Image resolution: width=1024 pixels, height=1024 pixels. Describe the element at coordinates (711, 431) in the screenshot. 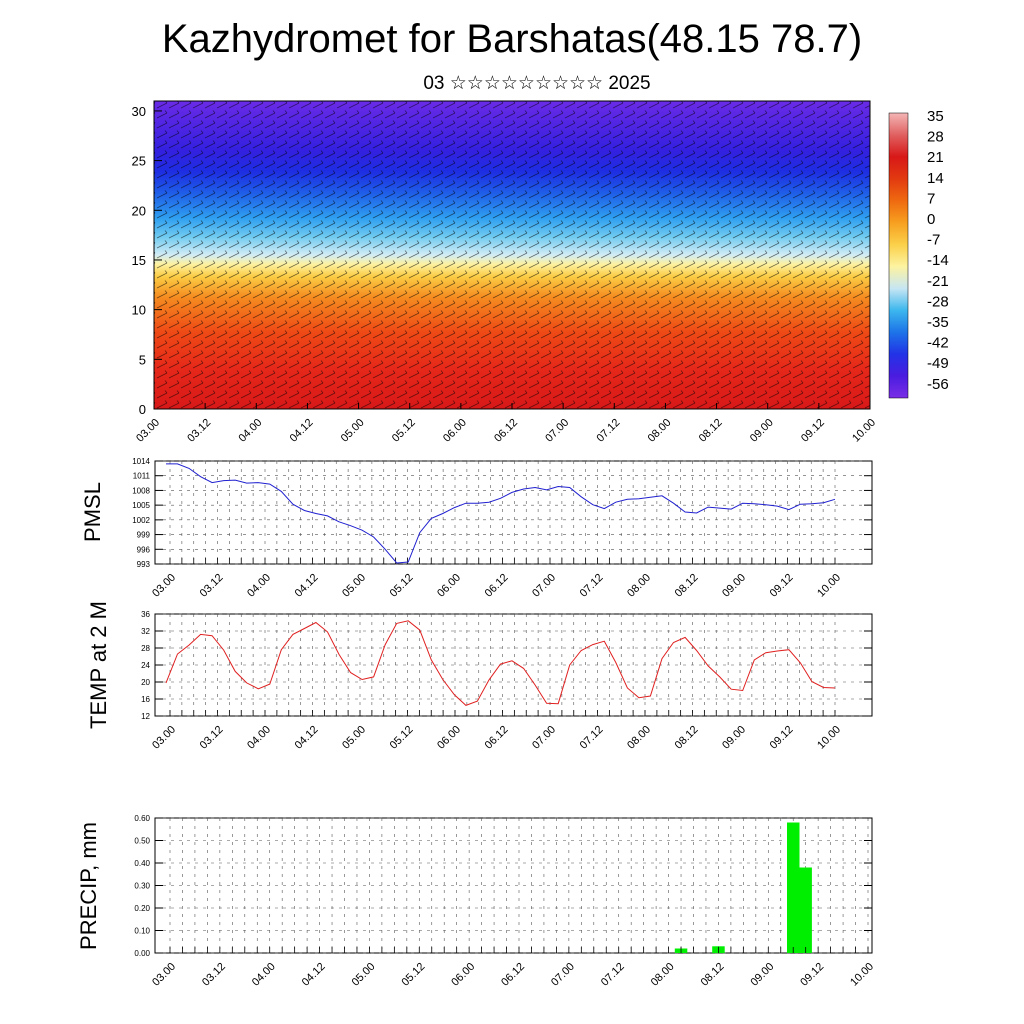

I see `cross-section-x-tick-label: 08.12` at that location.